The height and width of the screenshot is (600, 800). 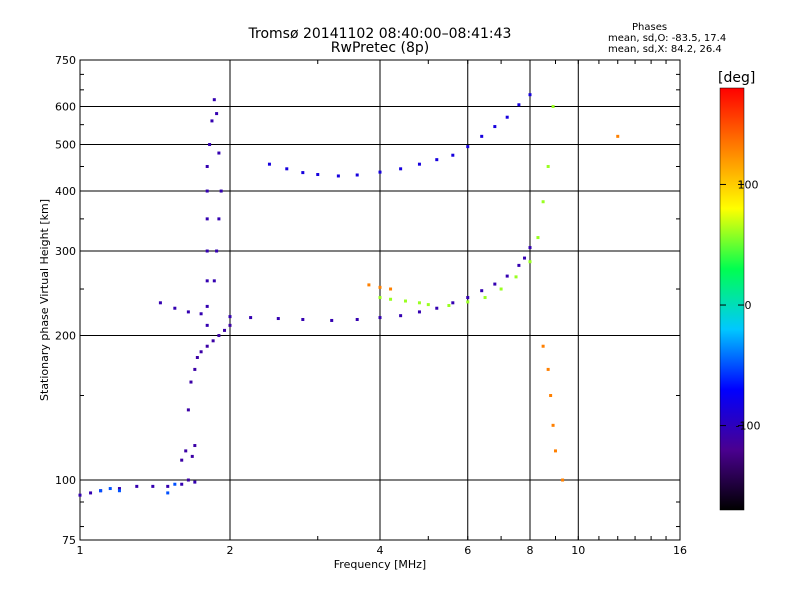 What do you see at coordinates (65, 191) in the screenshot?
I see `y-tick-label: 400` at bounding box center [65, 191].